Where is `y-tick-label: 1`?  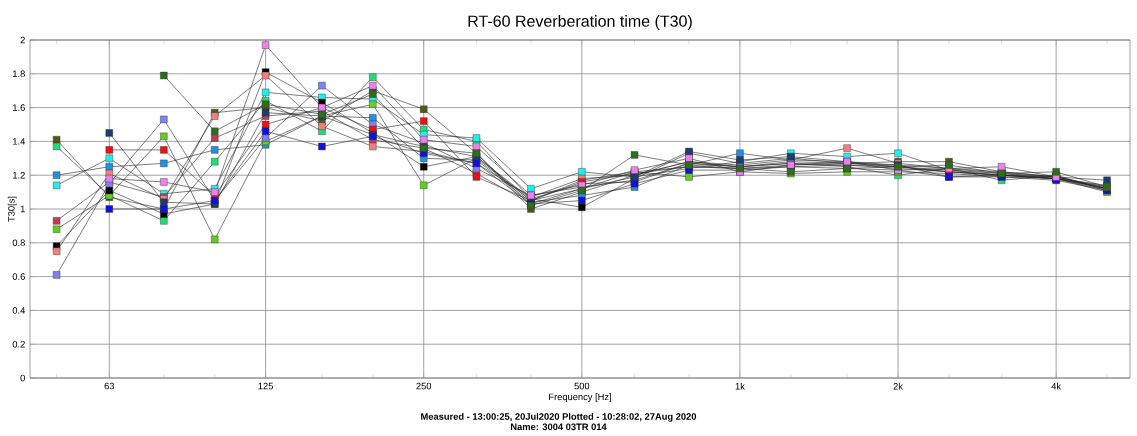 y-tick-label: 1 is located at coordinates (22, 209).